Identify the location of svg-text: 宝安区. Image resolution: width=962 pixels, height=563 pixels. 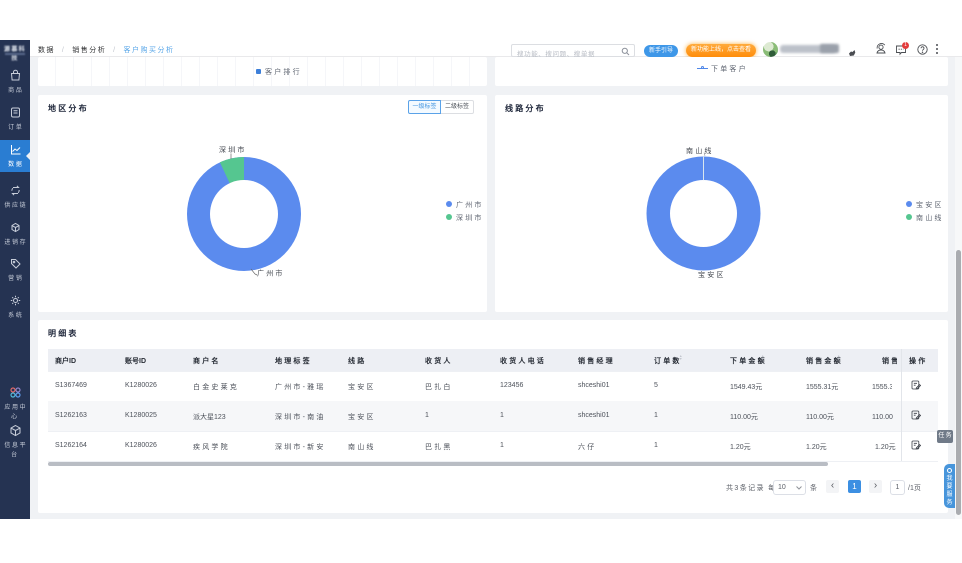
(712, 274).